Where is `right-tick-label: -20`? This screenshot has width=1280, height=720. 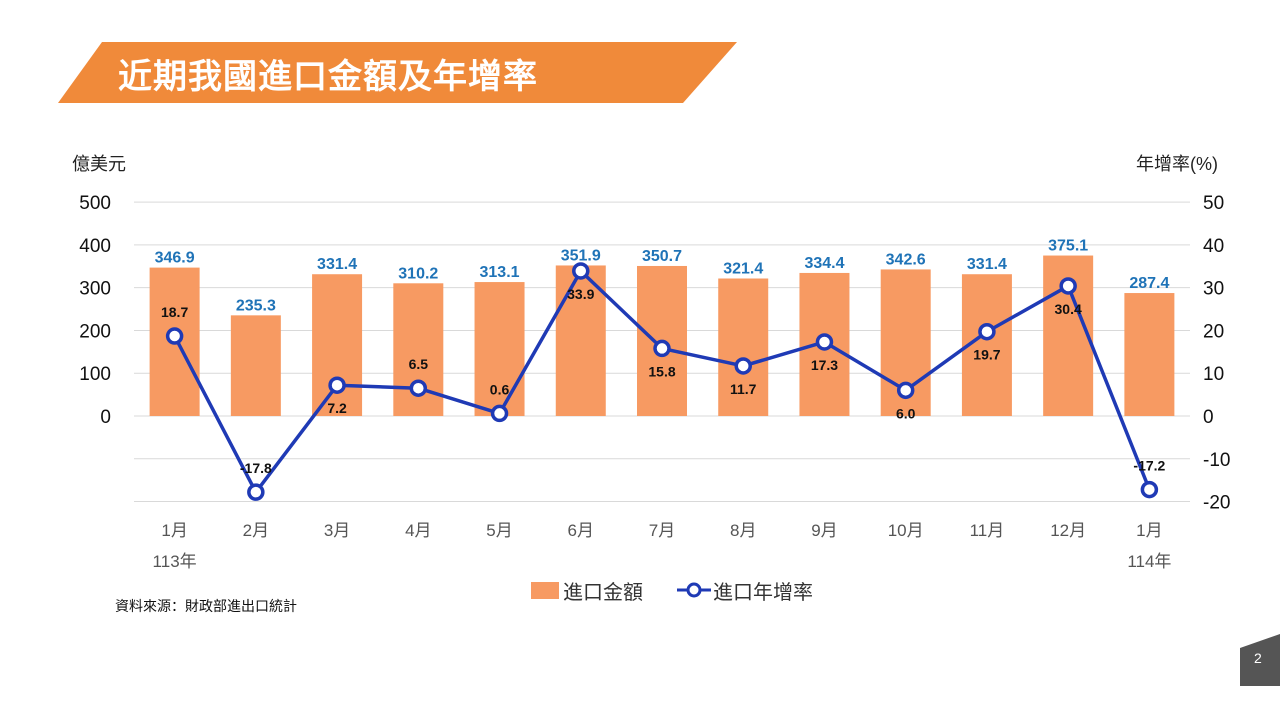 right-tick-label: -20 is located at coordinates (1216, 503).